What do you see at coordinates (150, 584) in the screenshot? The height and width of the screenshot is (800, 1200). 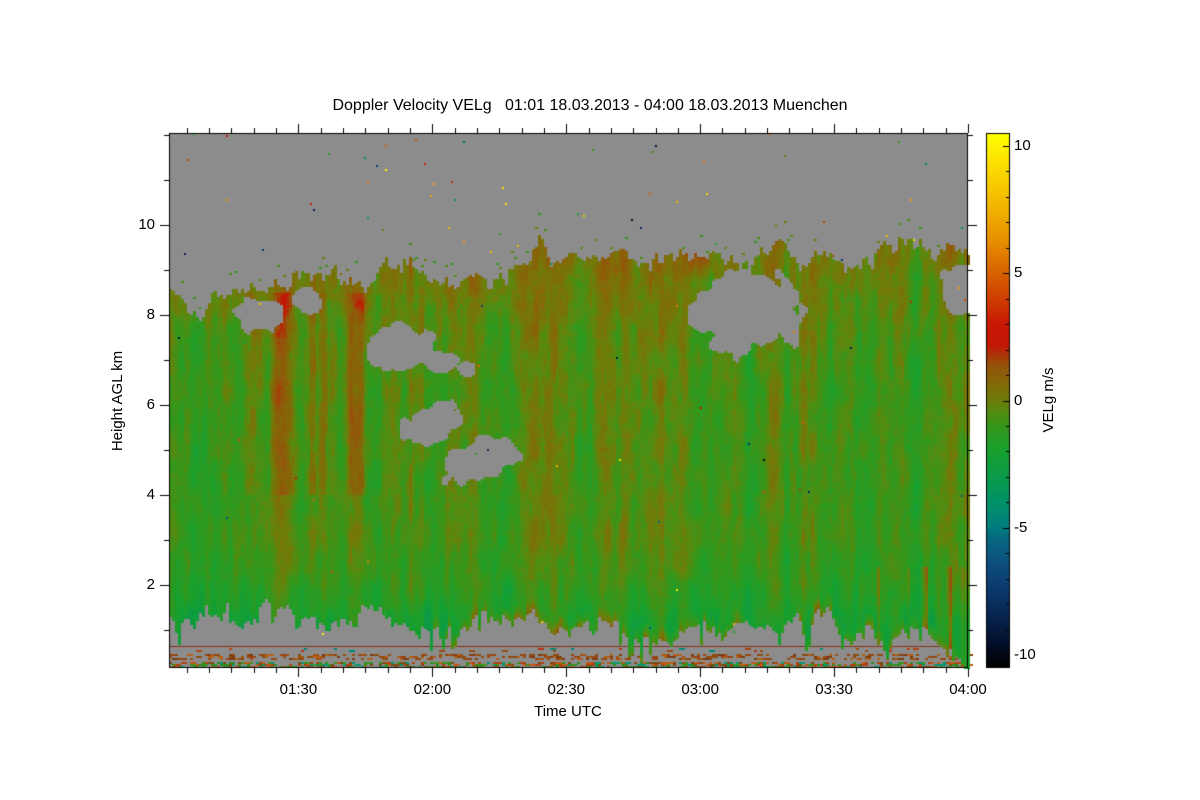 I see `y-tick-label: 2` at bounding box center [150, 584].